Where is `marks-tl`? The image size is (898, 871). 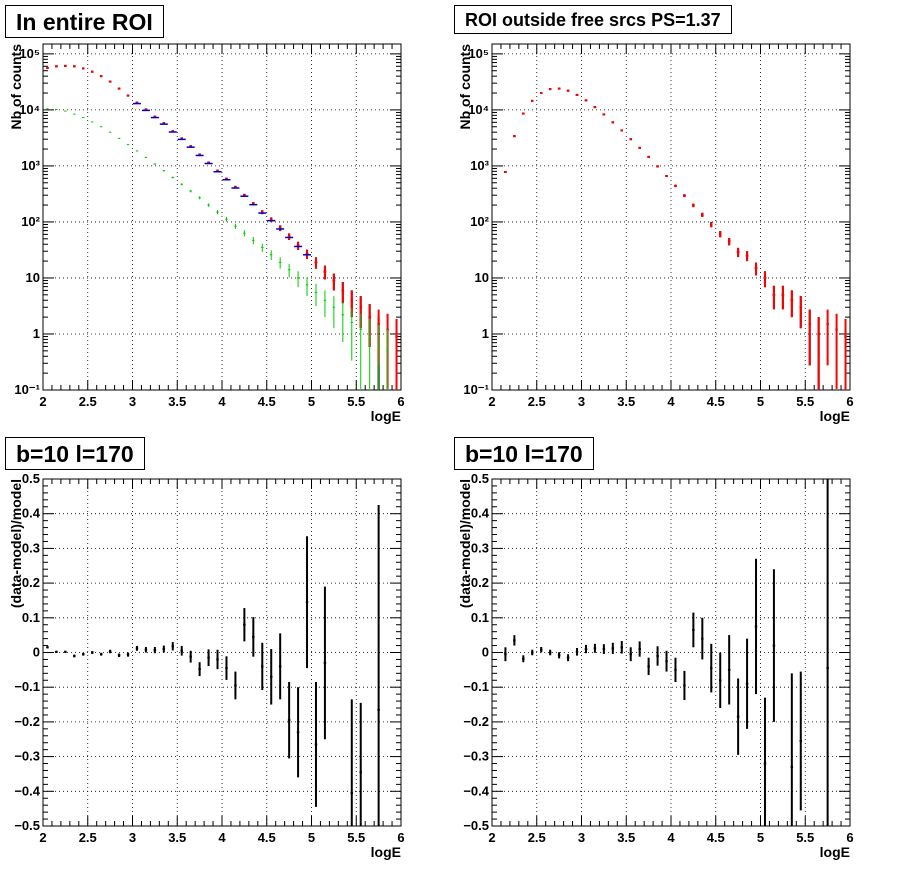 marks-tl is located at coordinates (222, 227).